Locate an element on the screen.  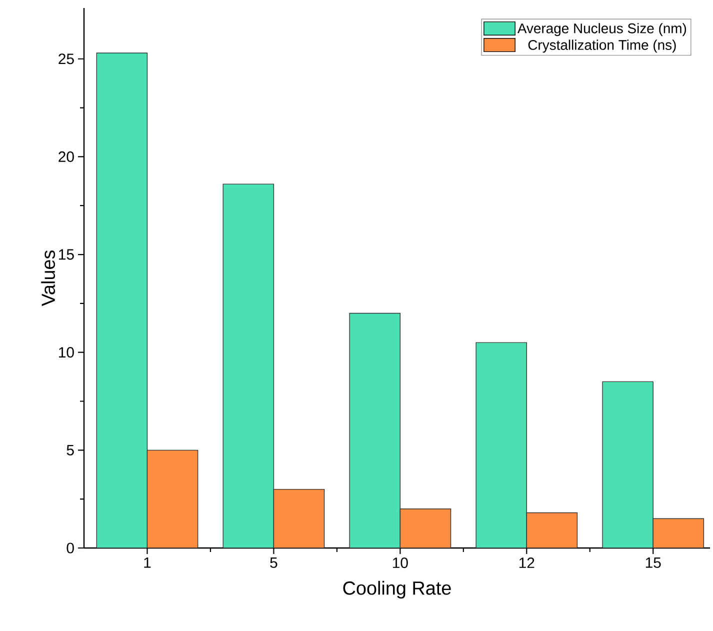
y-tick-label: 15 is located at coordinates (66, 254).